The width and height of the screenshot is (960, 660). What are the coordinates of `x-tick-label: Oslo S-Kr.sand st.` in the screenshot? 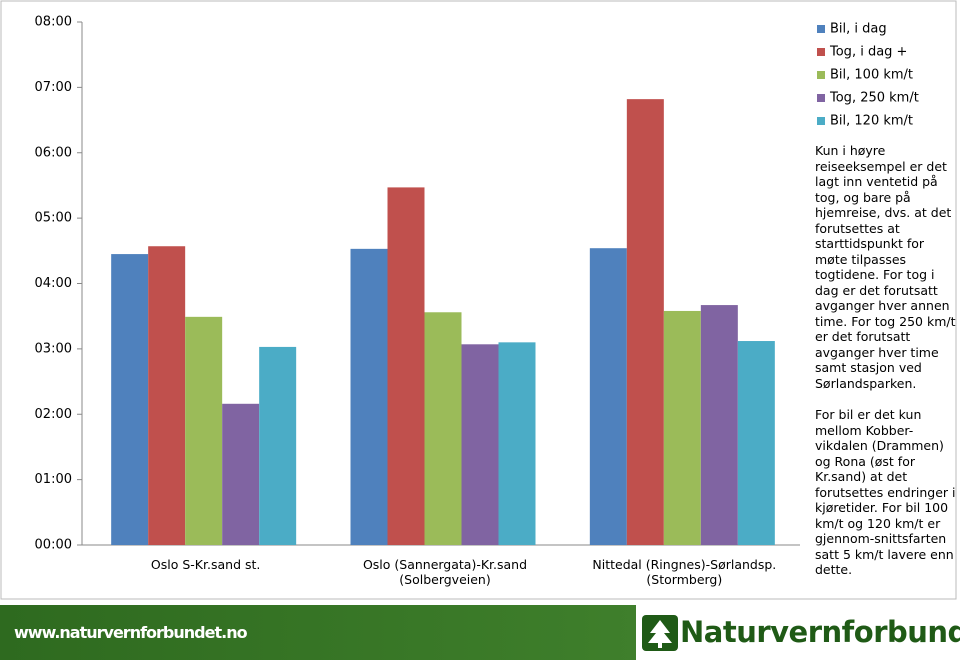 It's located at (205, 564).